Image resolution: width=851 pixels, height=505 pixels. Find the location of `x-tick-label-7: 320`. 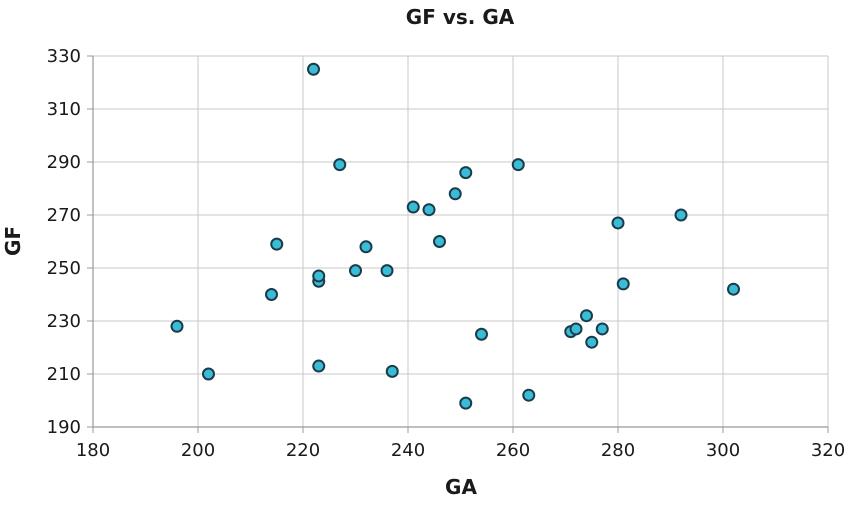

x-tick-label-7: 320 is located at coordinates (828, 450).